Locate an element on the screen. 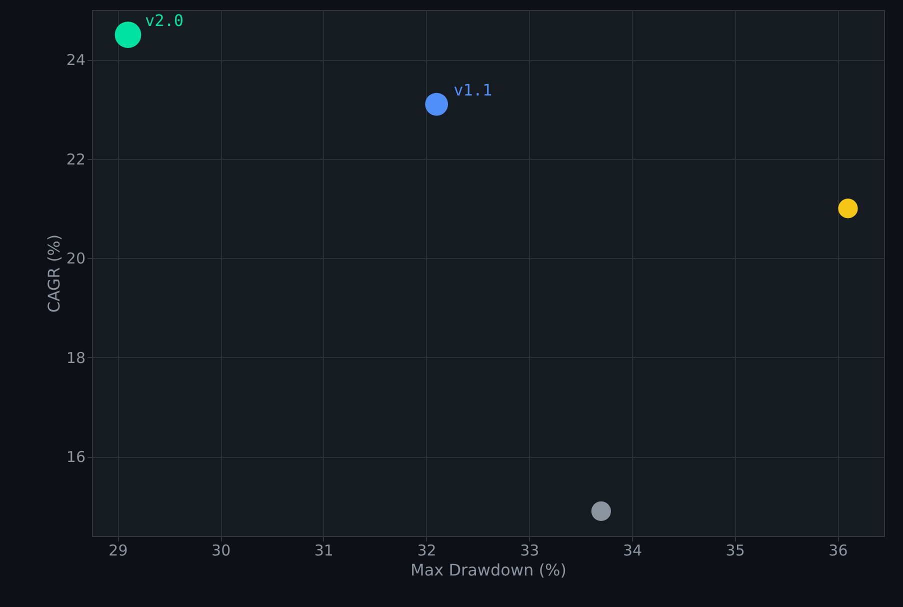  y-tick-label: 16 is located at coordinates (76, 457).